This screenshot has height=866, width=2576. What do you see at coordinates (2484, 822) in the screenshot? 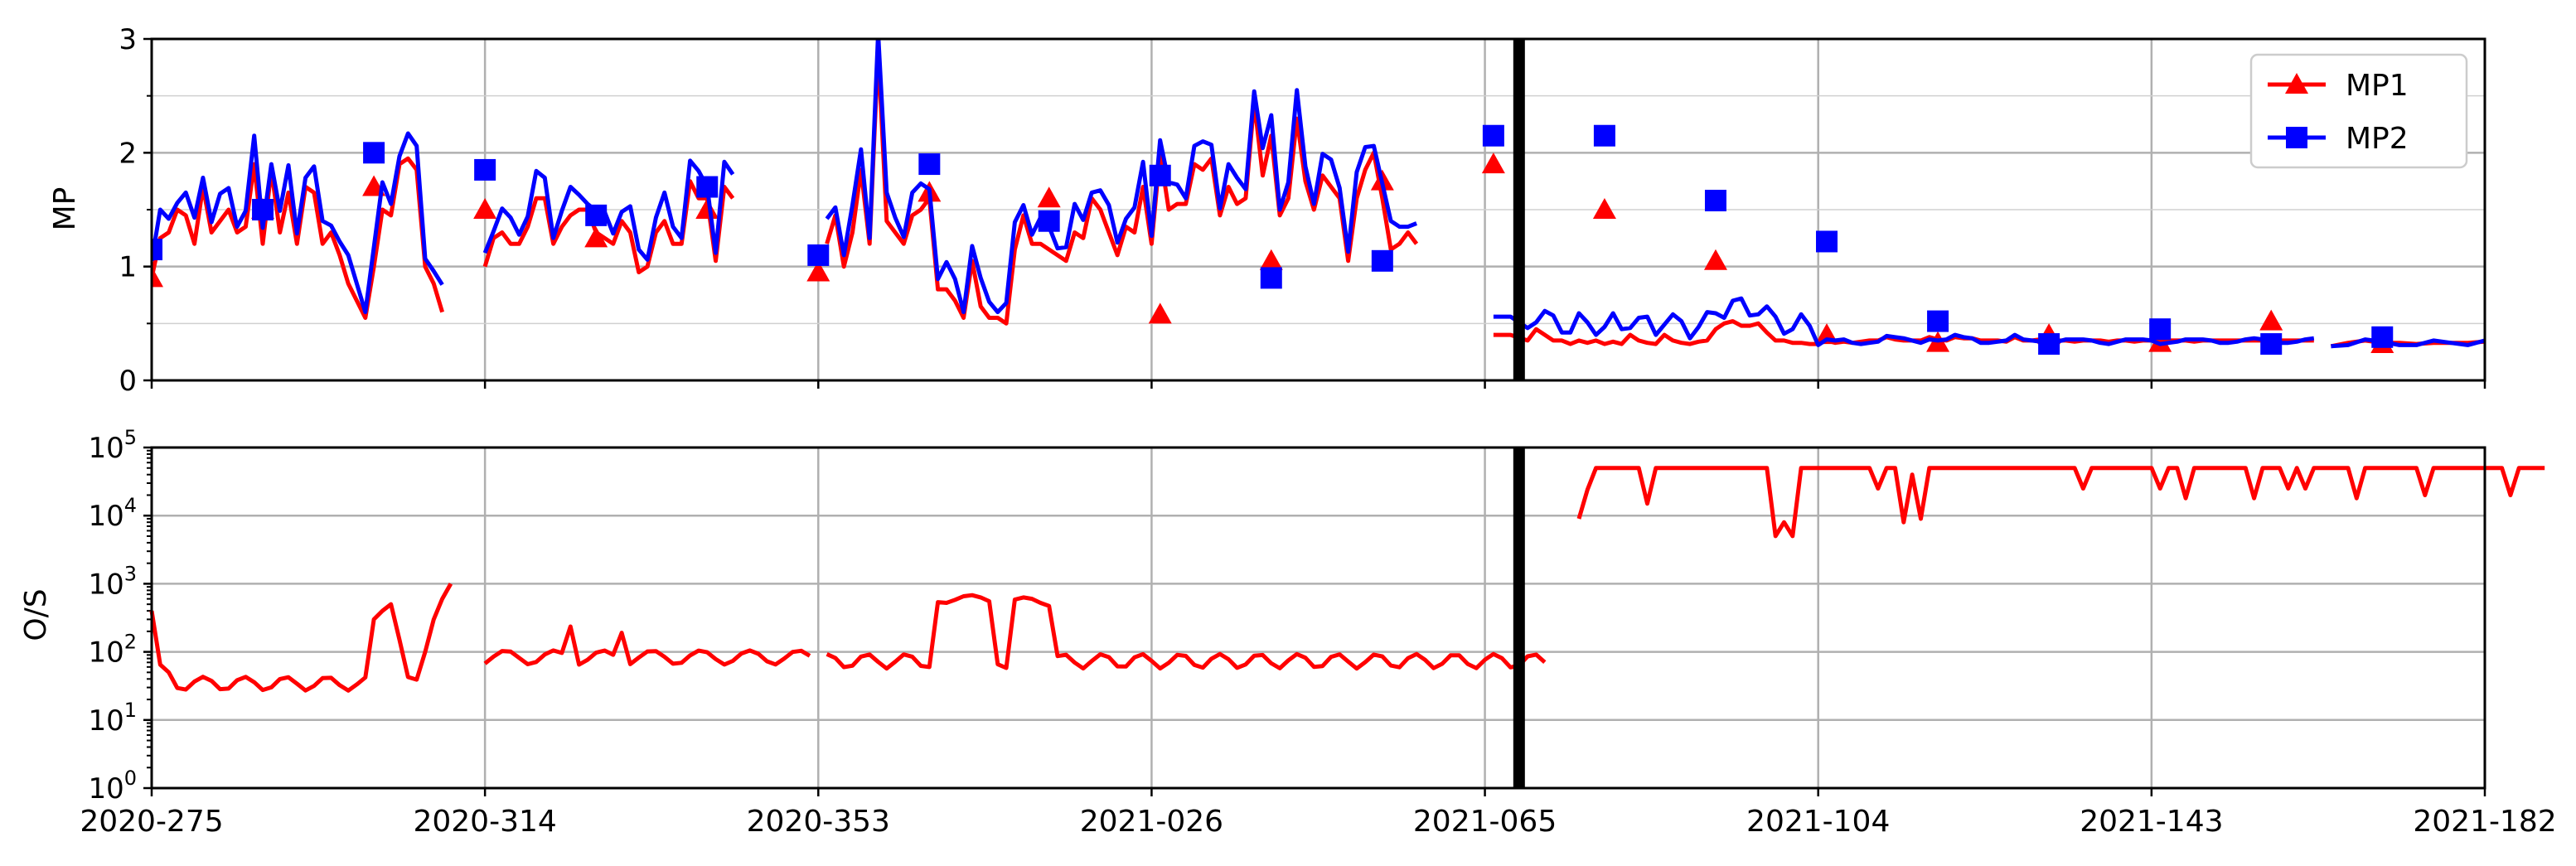
I see `x-tick-label: 2021-182` at bounding box center [2484, 822].